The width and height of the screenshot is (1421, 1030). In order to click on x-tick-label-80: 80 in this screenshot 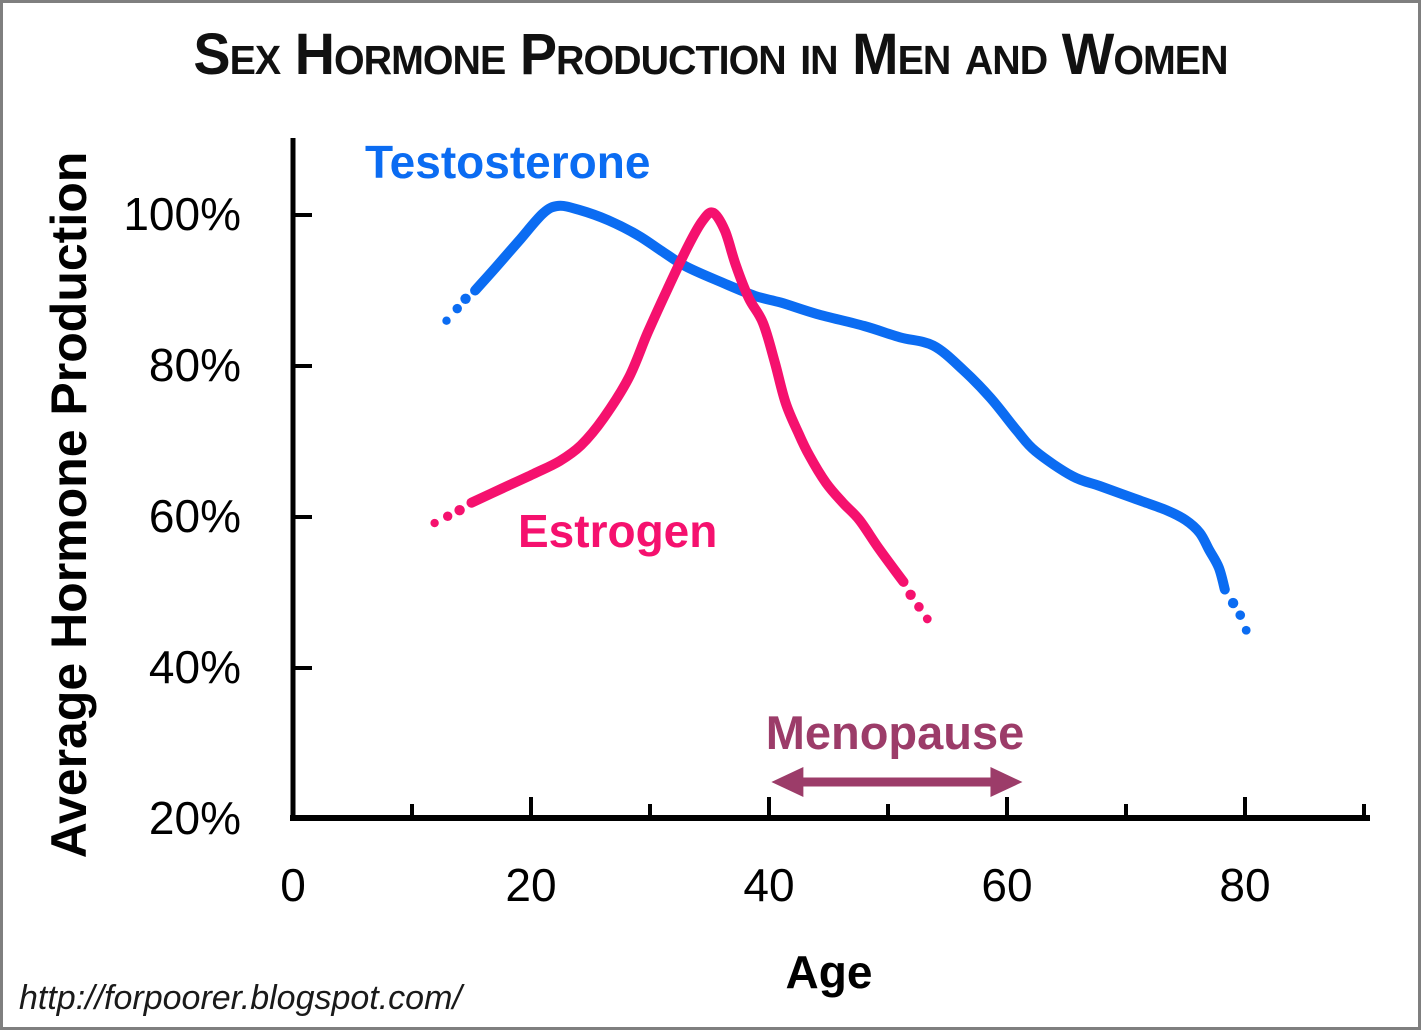, I will do `click(1245, 885)`.